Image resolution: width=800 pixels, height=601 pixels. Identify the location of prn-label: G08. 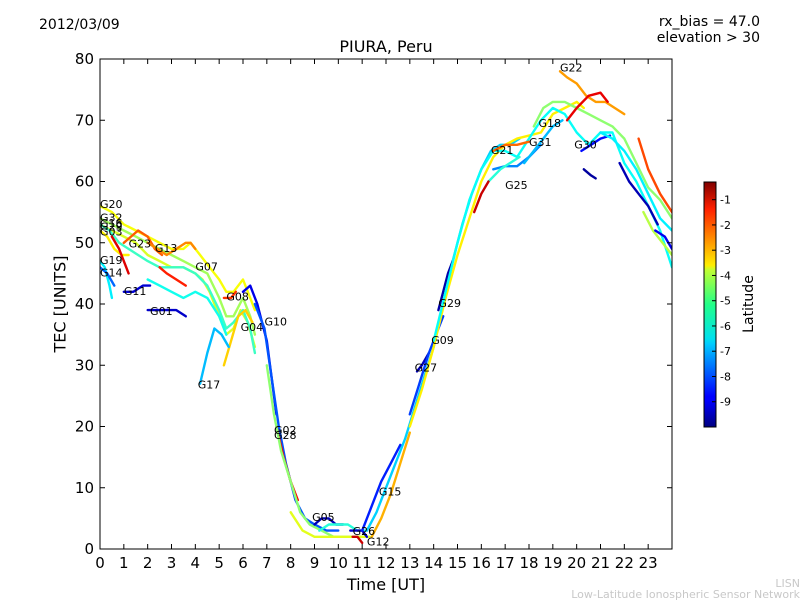
(237, 296).